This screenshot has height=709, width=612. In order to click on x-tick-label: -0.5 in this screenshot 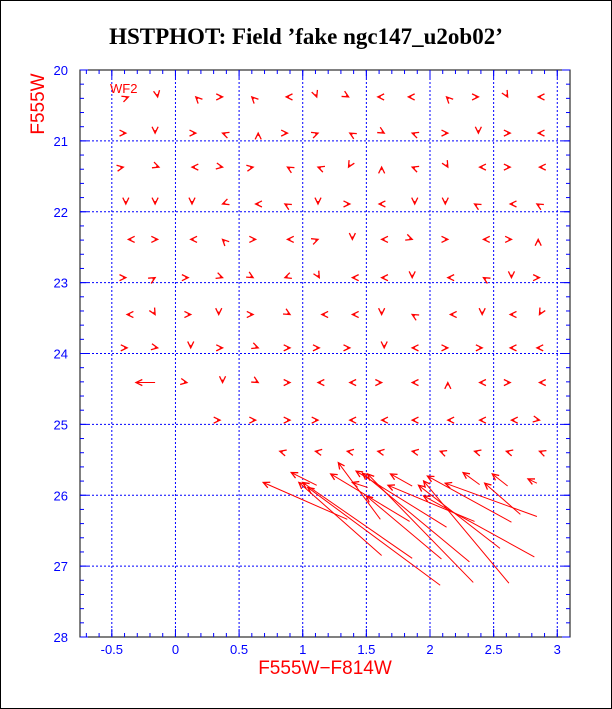, I will do `click(112, 649)`.